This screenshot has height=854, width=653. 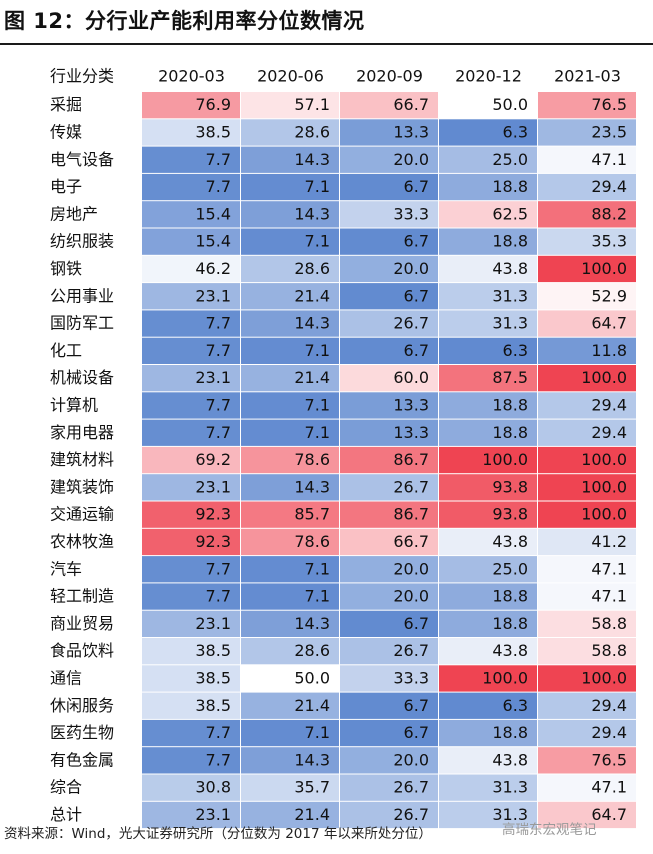 I want to click on cell-value: 38.5, so click(x=213, y=650).